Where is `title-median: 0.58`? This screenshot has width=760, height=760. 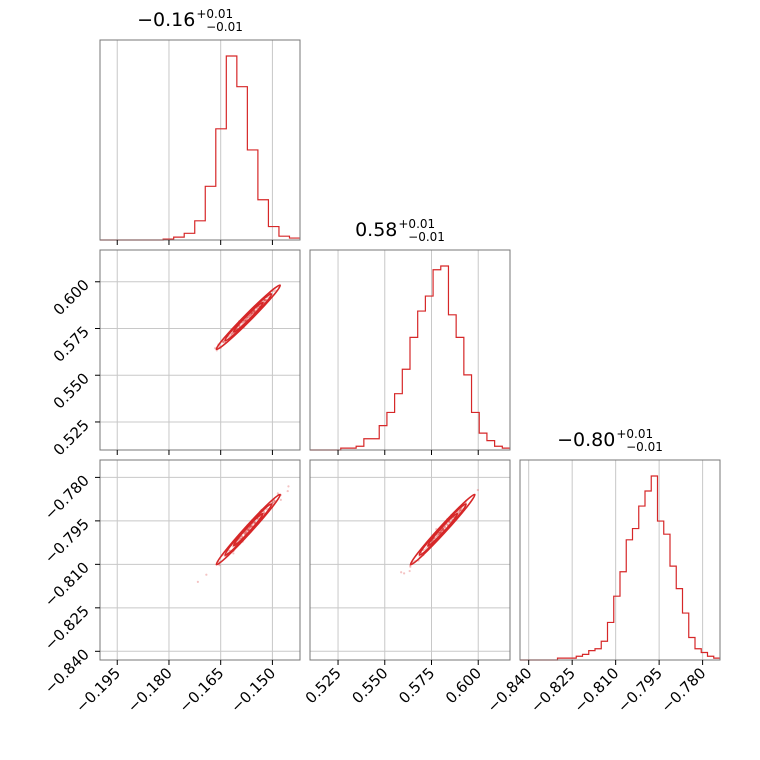 title-median: 0.58 is located at coordinates (376, 230).